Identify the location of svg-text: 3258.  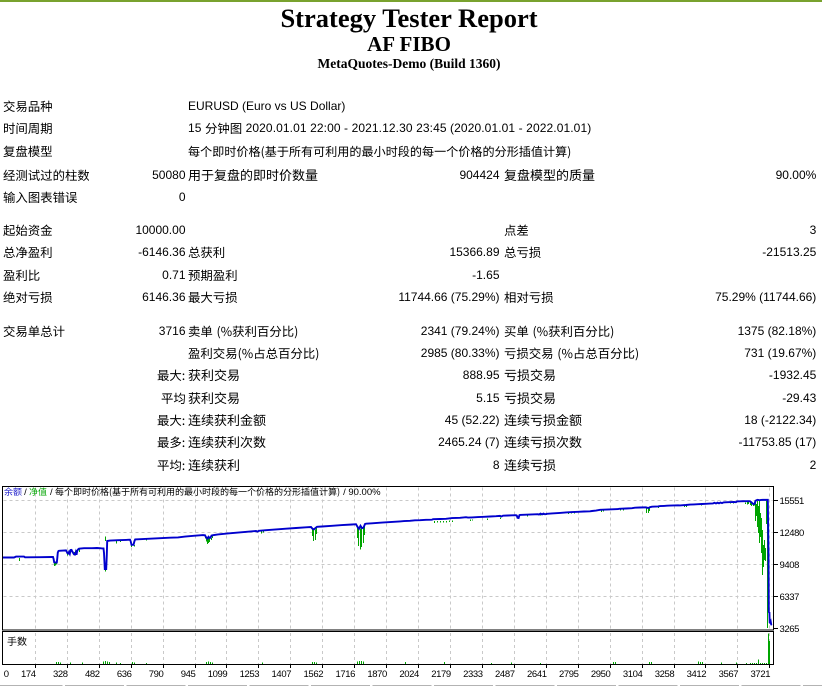
(665, 674).